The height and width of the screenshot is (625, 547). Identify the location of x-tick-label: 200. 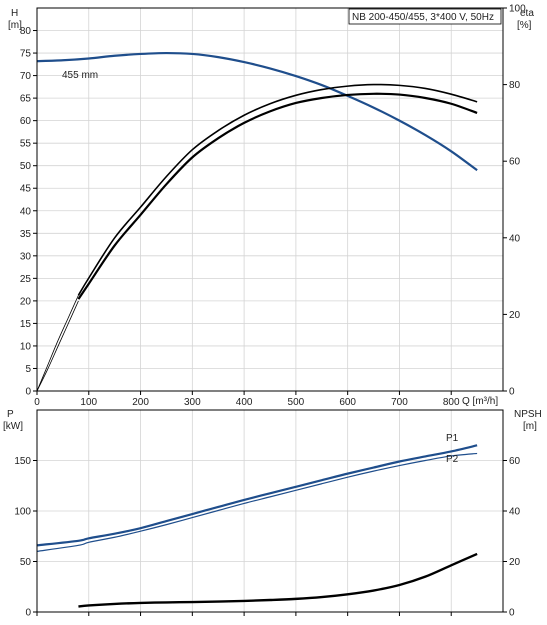
(140, 402).